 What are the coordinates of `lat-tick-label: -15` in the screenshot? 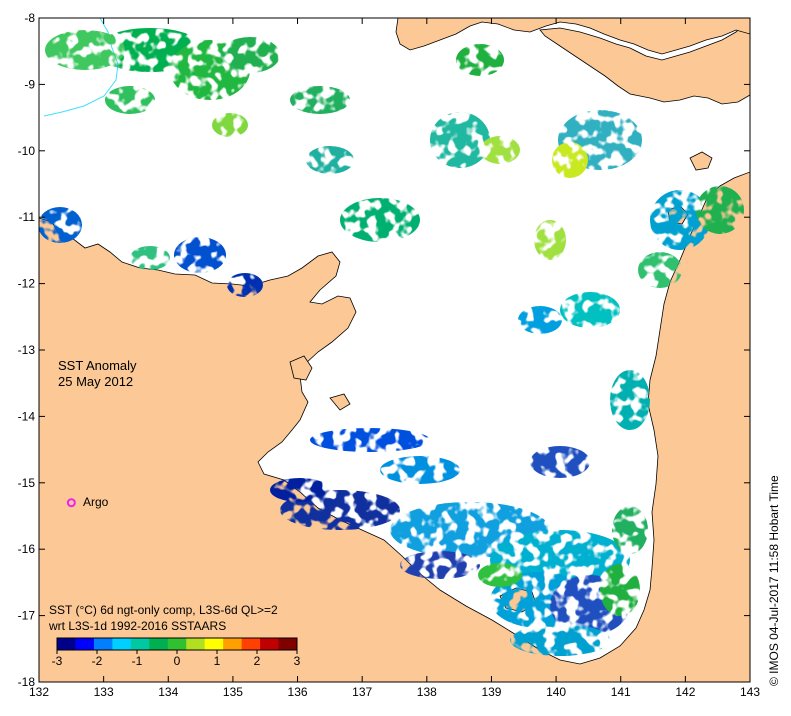 It's located at (27, 483).